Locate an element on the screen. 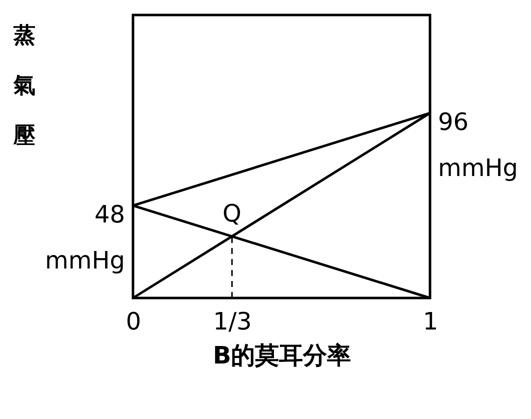  y-axis-title: 蒸氣壓 is located at coordinates (24, 86).